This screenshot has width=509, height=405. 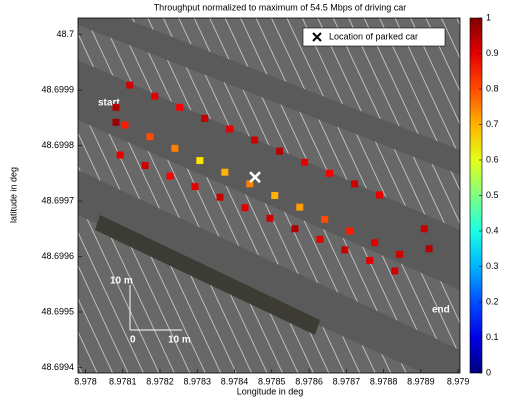 I want to click on parked-car-marker, so click(x=255, y=177).